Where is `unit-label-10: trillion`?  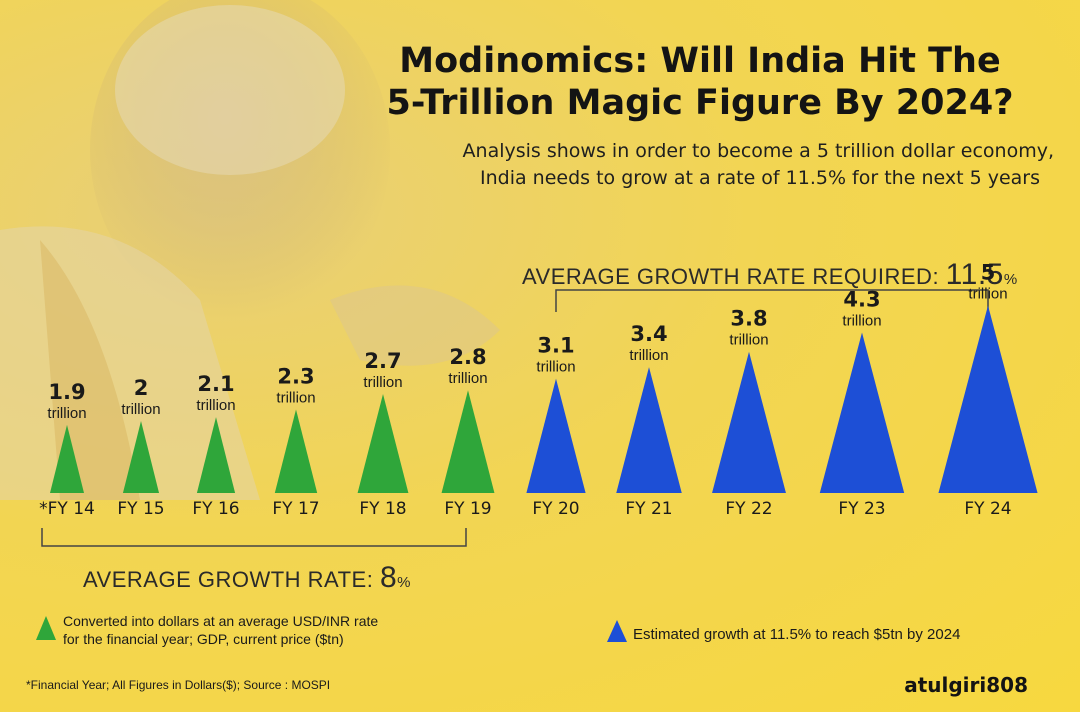
unit-label-10: trillion is located at coordinates (861, 320).